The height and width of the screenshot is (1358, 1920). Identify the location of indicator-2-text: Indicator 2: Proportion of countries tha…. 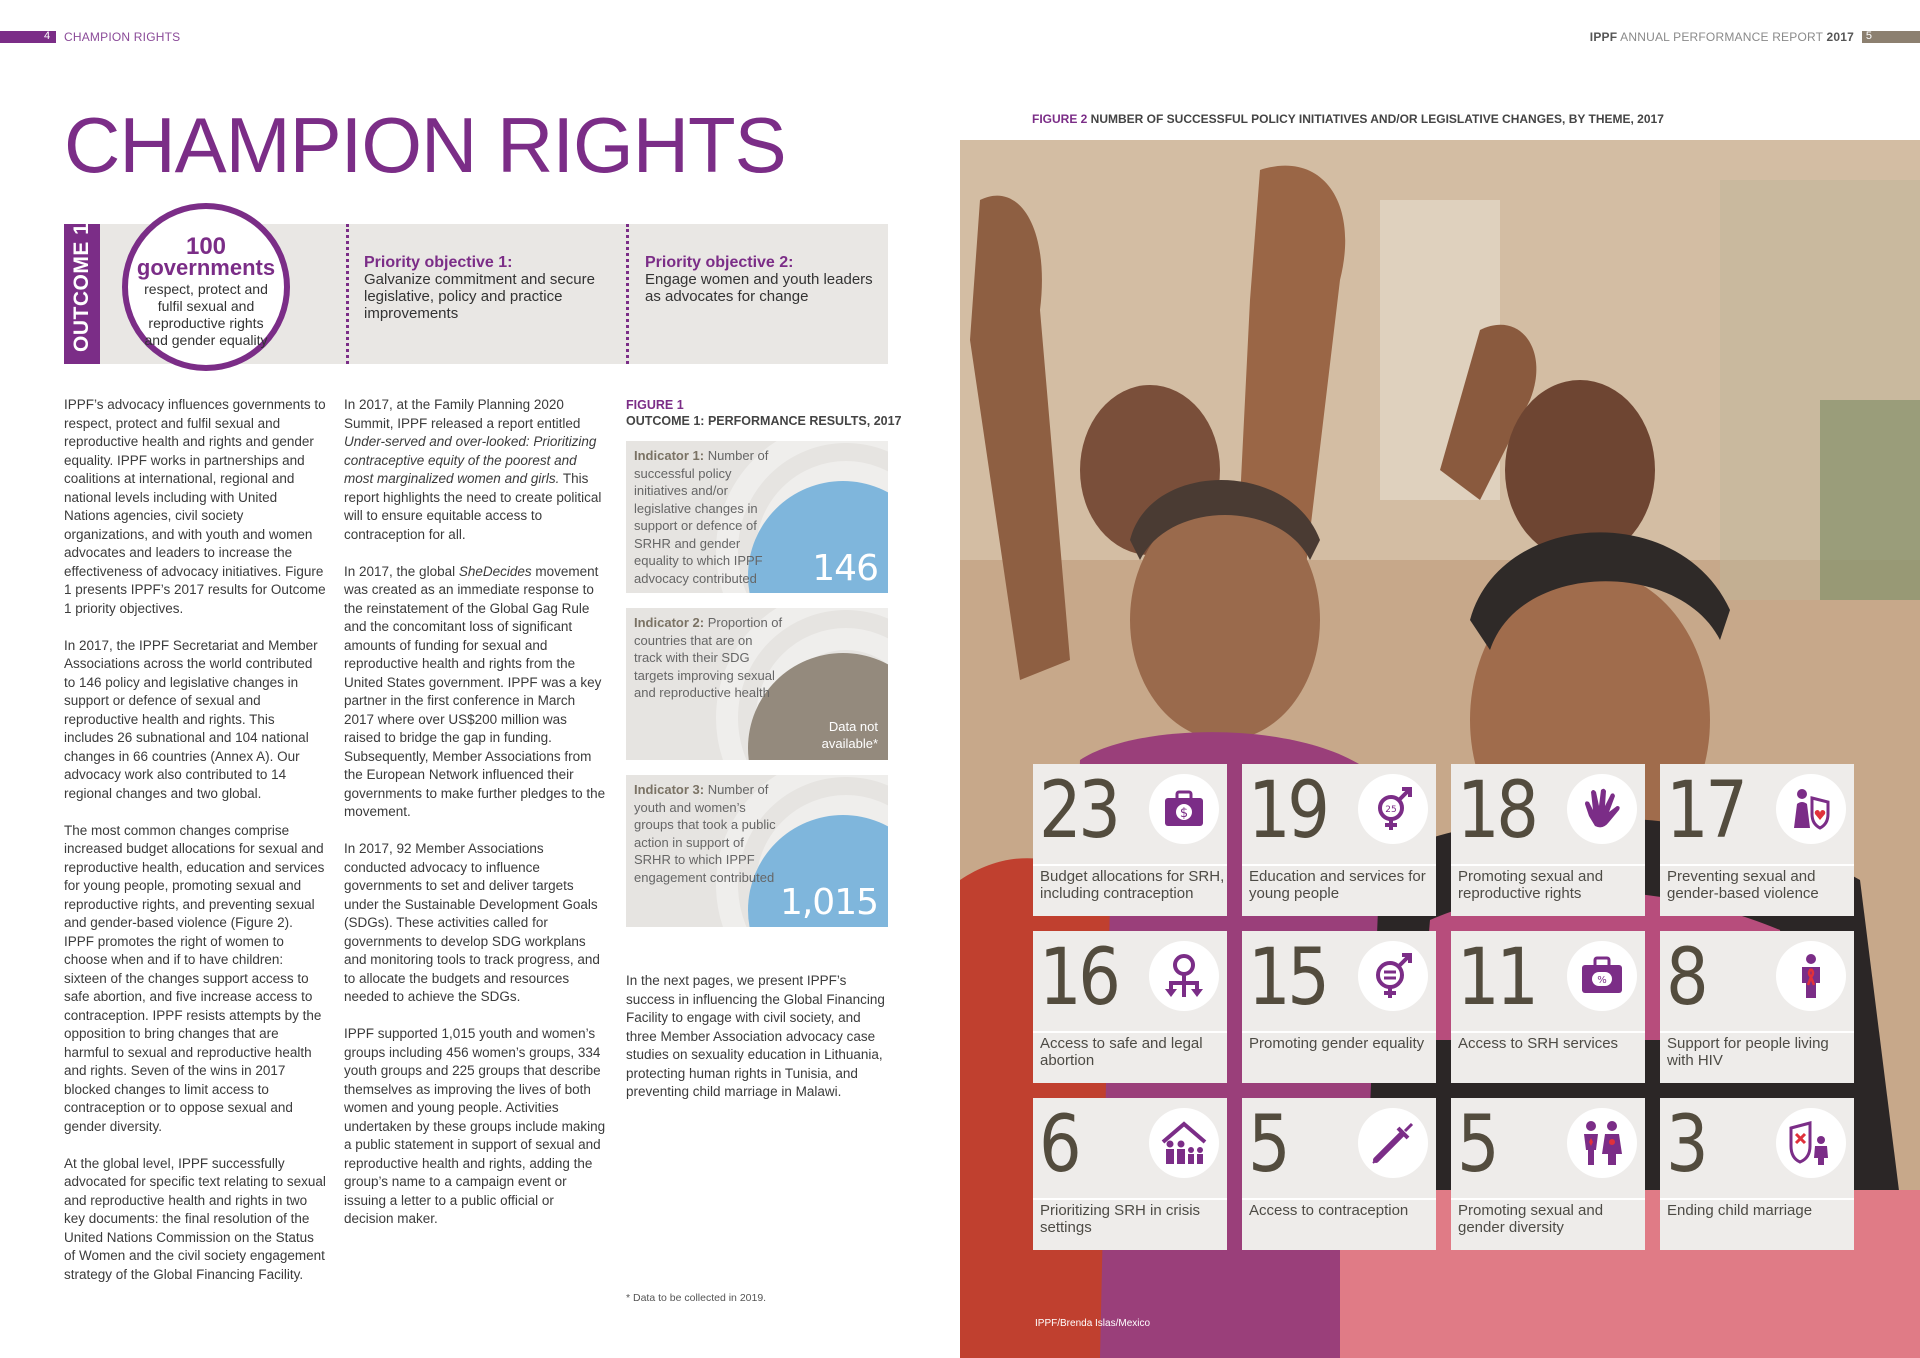
(708, 657).